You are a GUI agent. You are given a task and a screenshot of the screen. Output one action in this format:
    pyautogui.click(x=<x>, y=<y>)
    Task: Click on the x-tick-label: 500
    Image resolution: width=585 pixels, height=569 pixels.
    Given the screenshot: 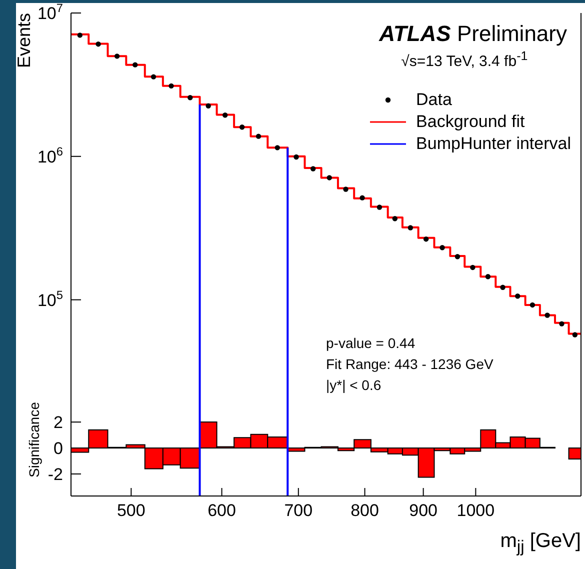 What is the action you would take?
    pyautogui.click(x=131, y=510)
    